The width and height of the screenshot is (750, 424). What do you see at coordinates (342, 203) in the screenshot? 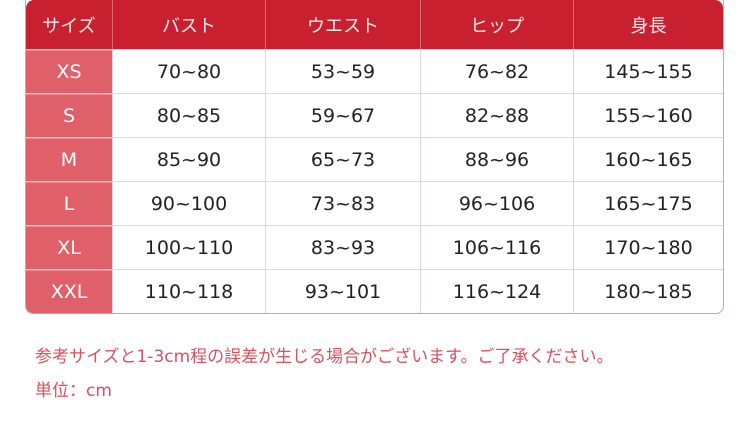
I see `cell-waist: 73~83` at bounding box center [342, 203].